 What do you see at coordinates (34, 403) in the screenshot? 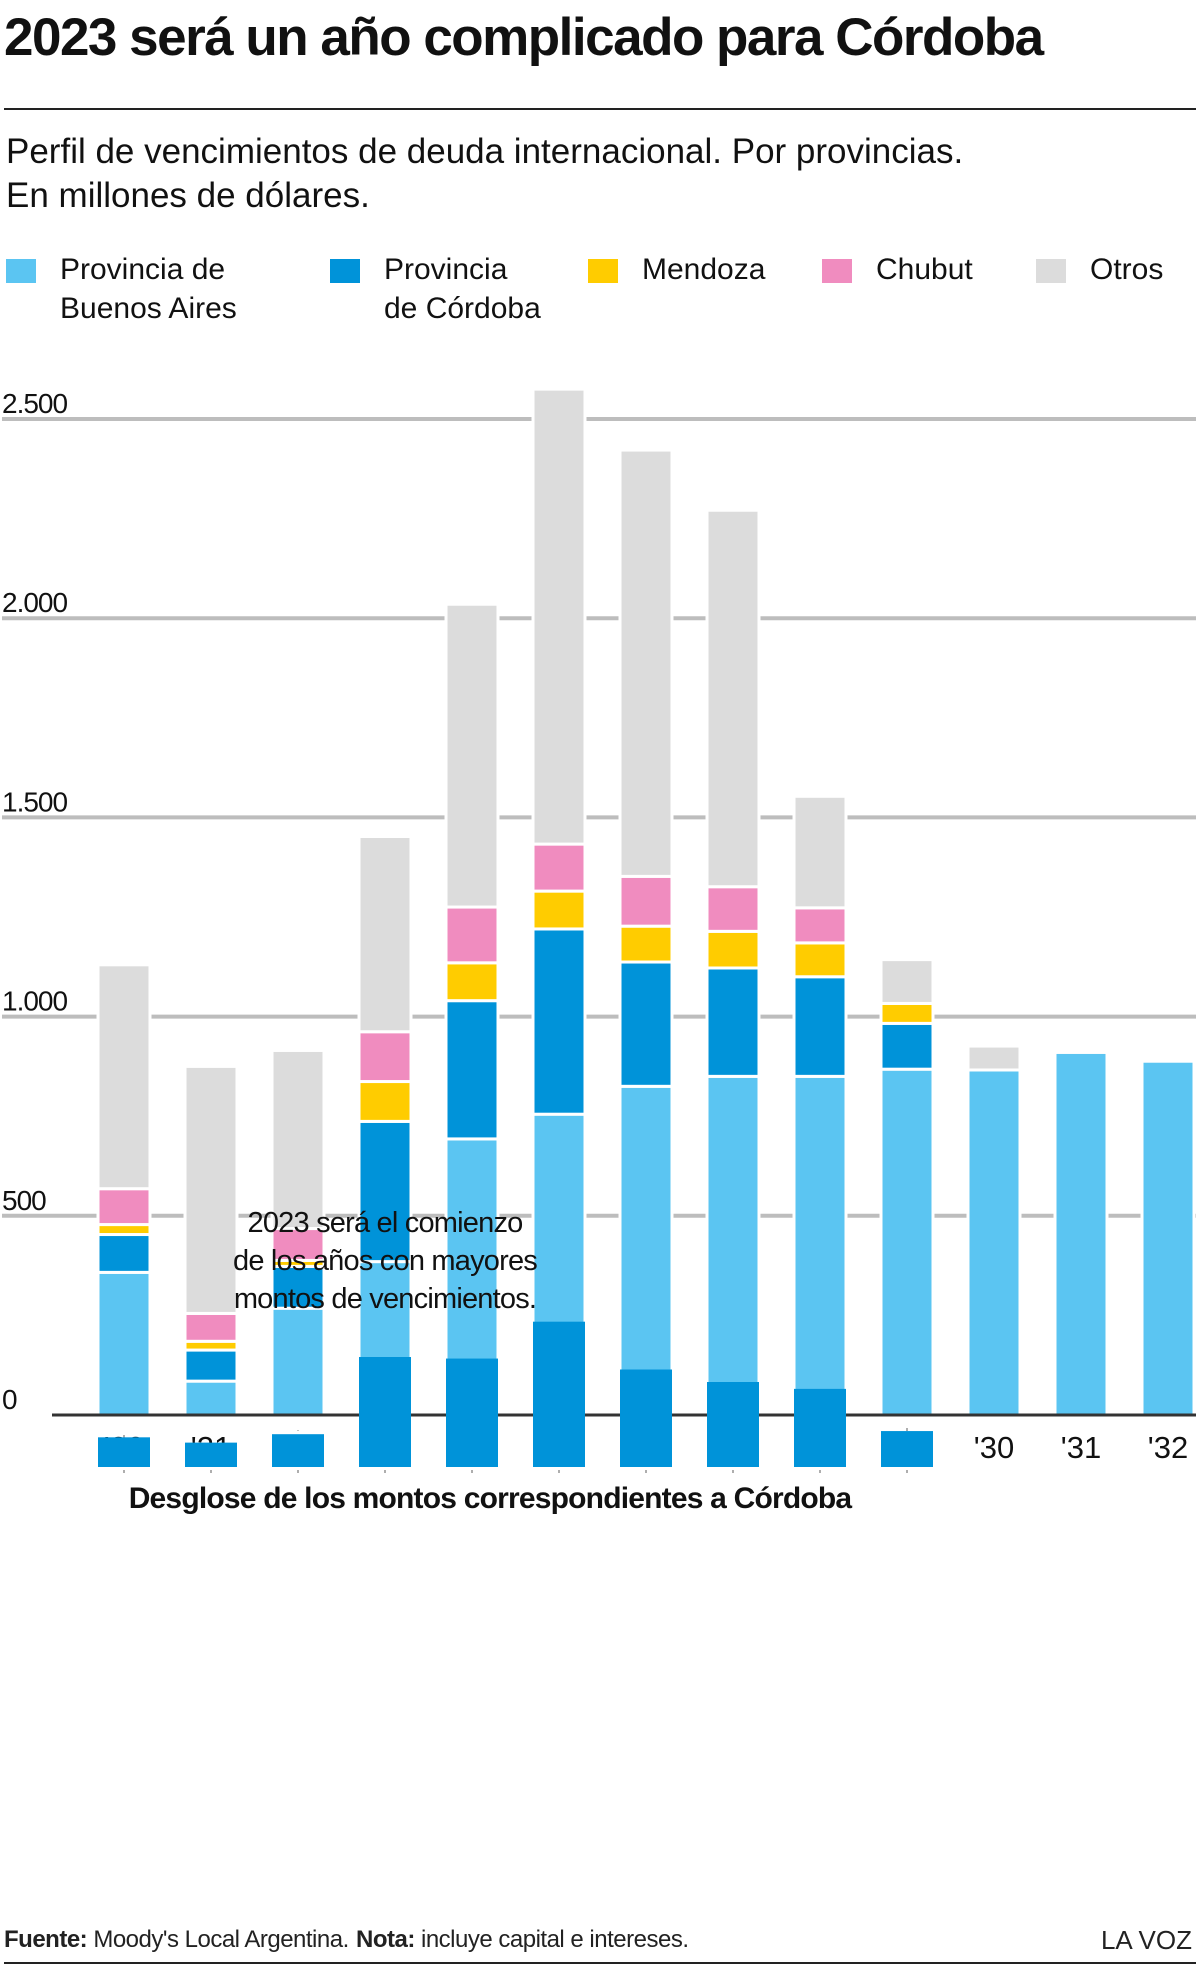
I see `y-tick-label: 2.500` at bounding box center [34, 403].